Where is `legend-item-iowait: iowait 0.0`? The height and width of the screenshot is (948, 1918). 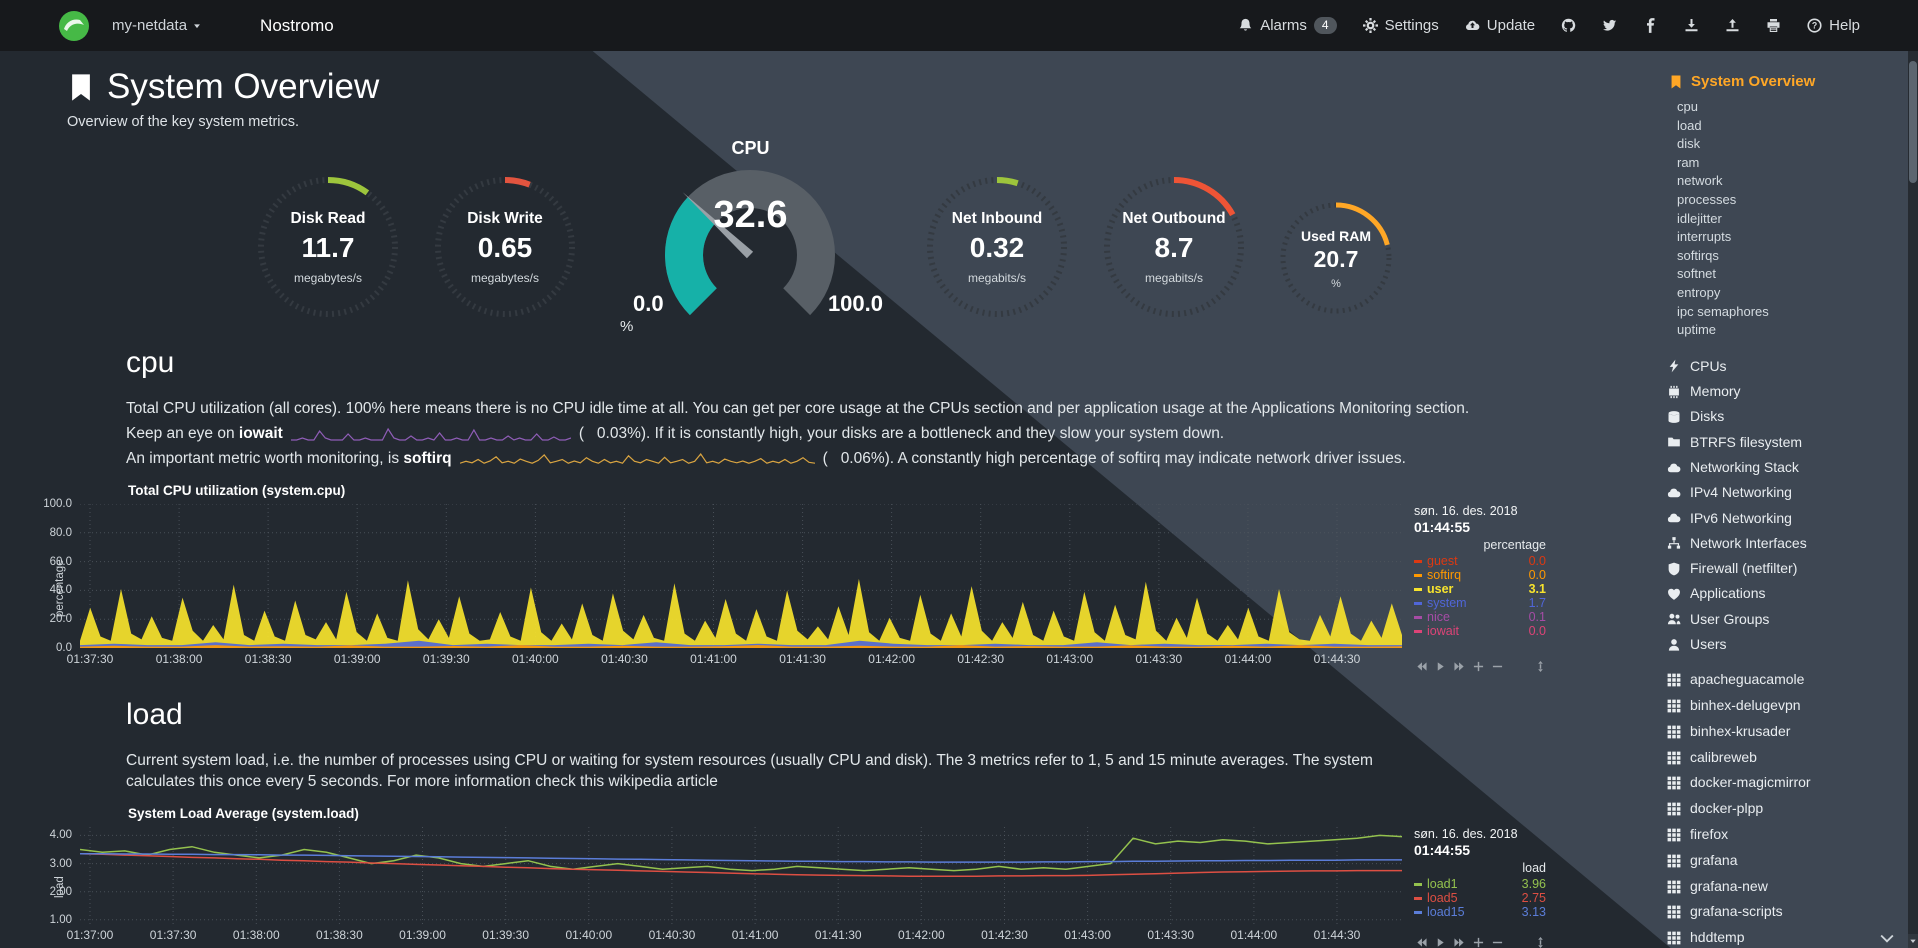 legend-item-iowait: iowait 0.0 is located at coordinates (1480, 631).